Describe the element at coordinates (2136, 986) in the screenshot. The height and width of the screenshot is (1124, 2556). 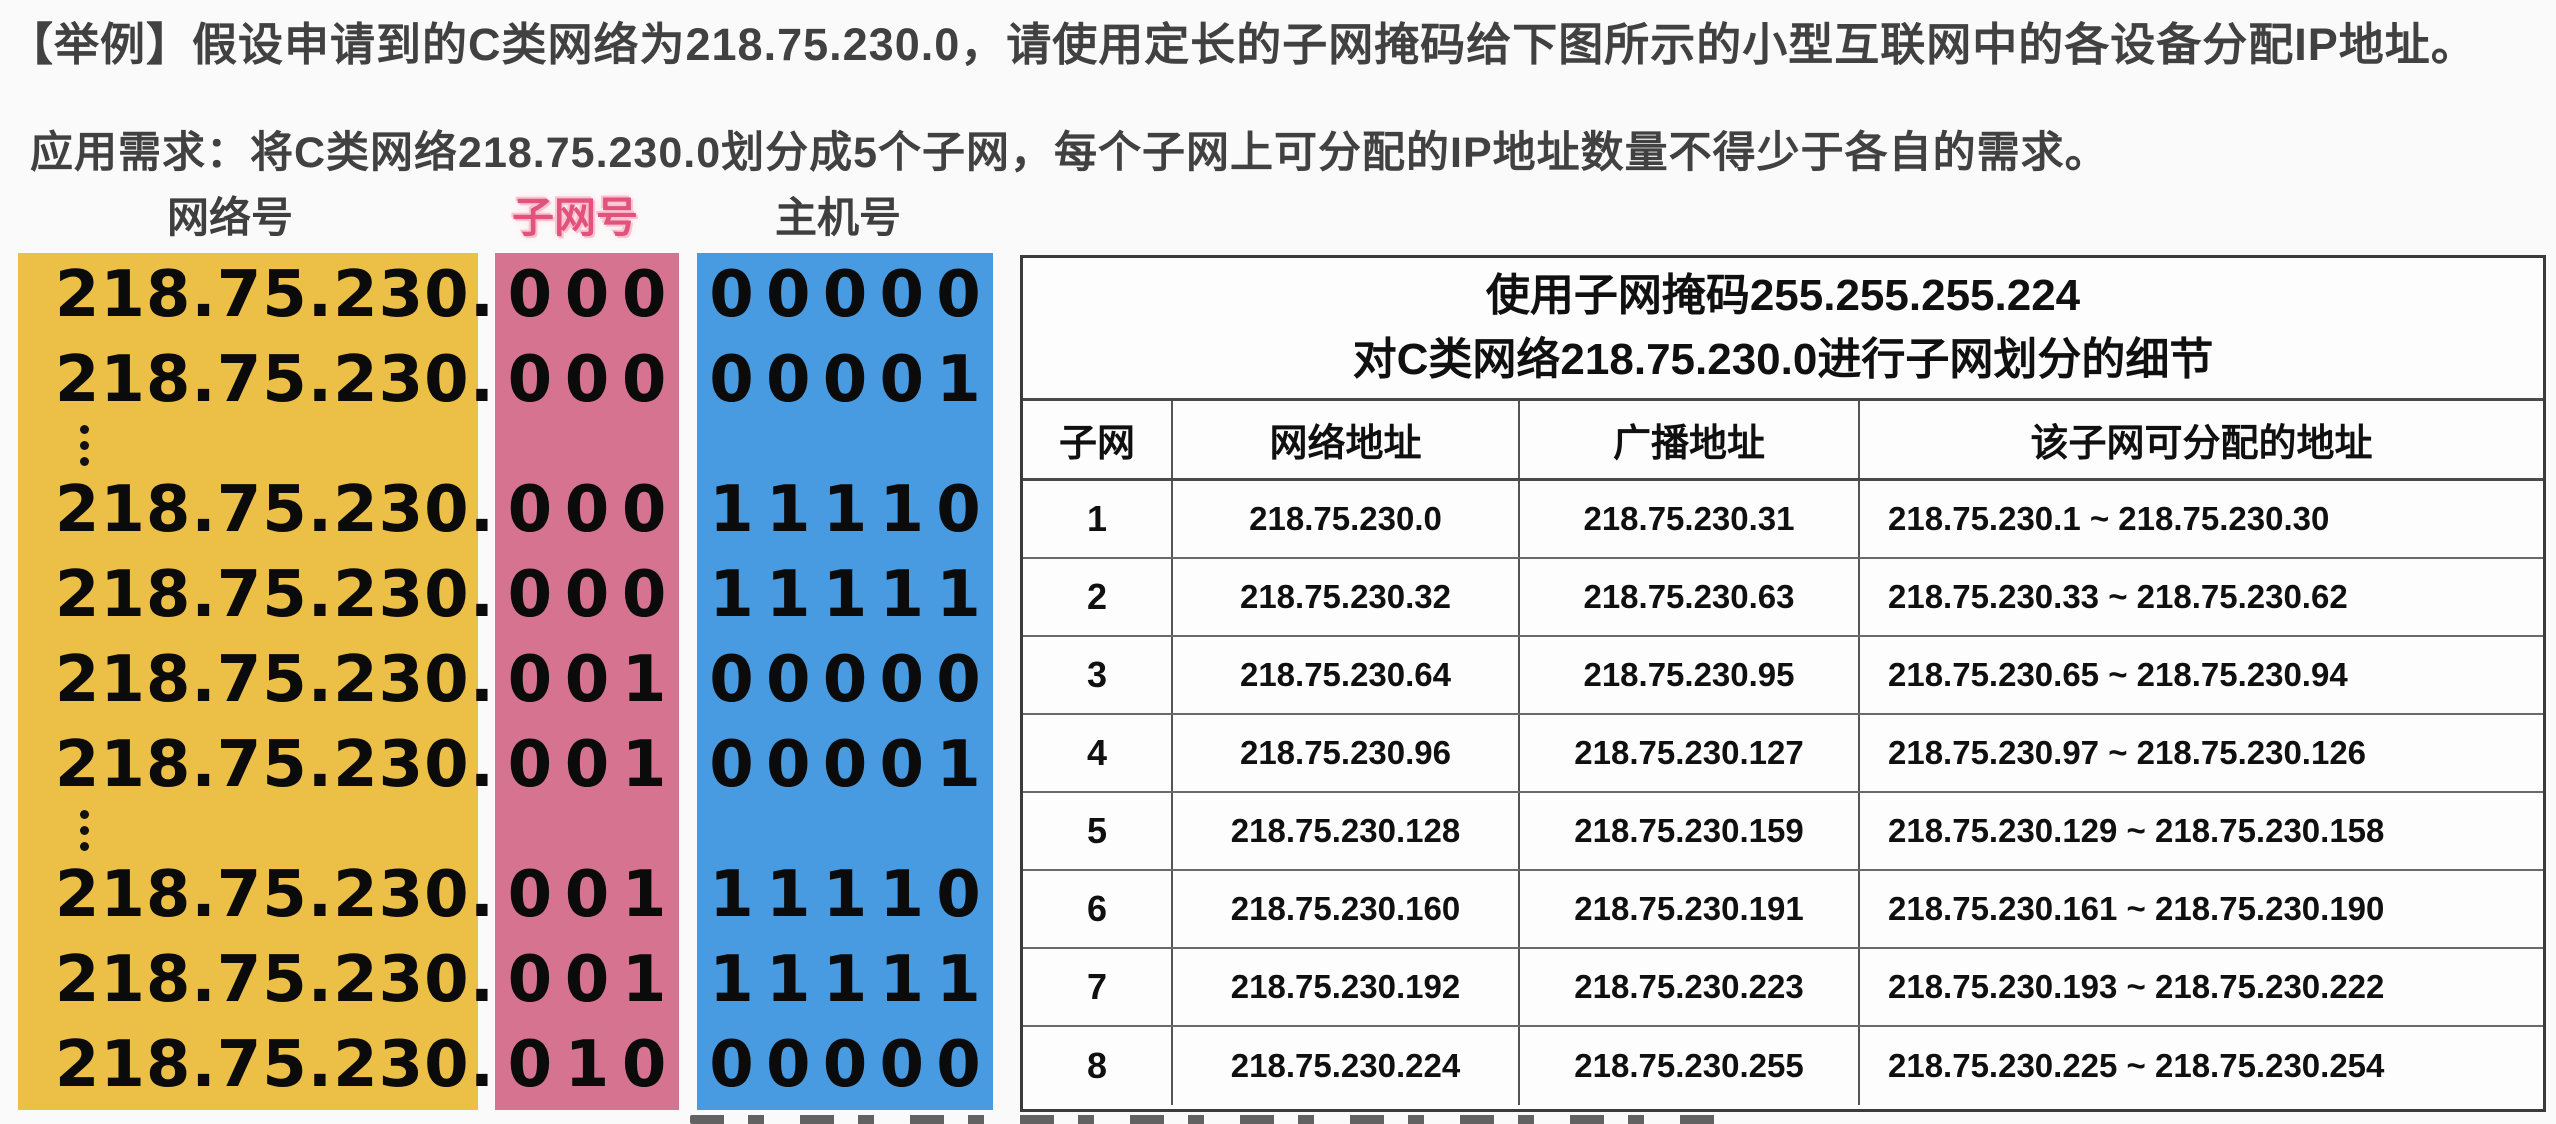
I see `assignable-range: 218.75.230.193 ~ 218.75.230.222` at that location.